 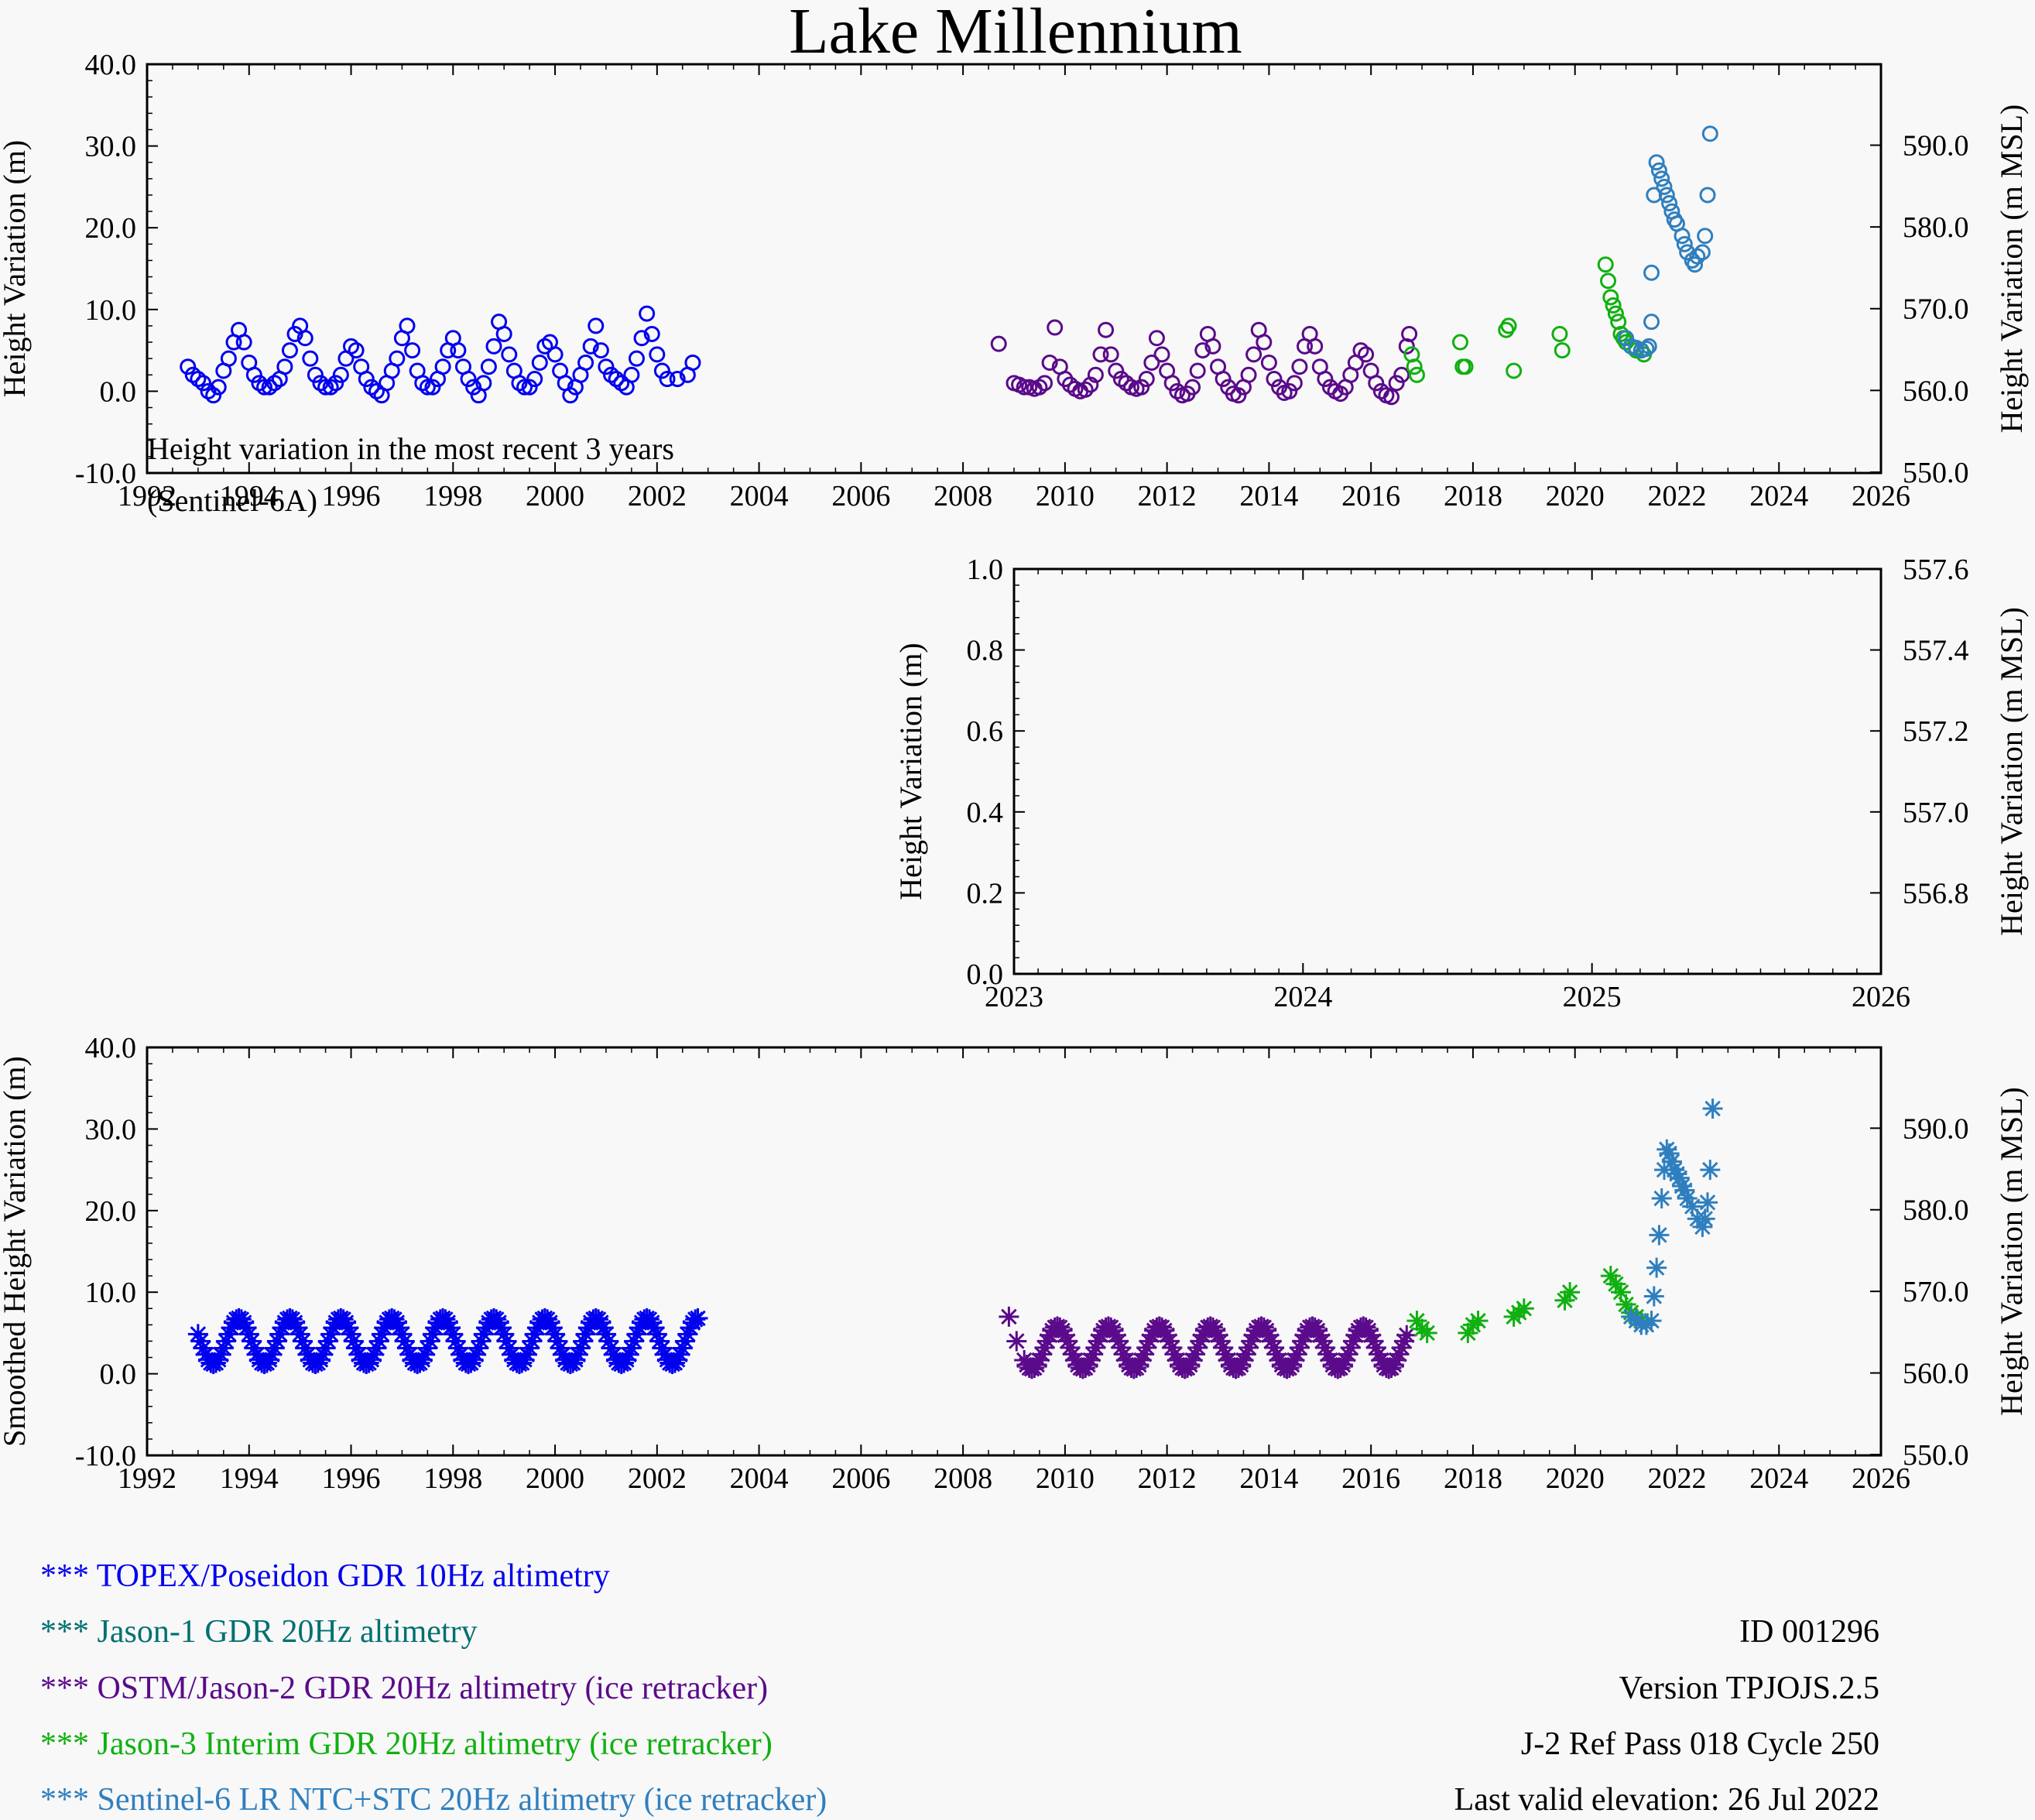 What do you see at coordinates (2011, 269) in the screenshot?
I see `y2-axis-title: Height Variation (m MSL)` at bounding box center [2011, 269].